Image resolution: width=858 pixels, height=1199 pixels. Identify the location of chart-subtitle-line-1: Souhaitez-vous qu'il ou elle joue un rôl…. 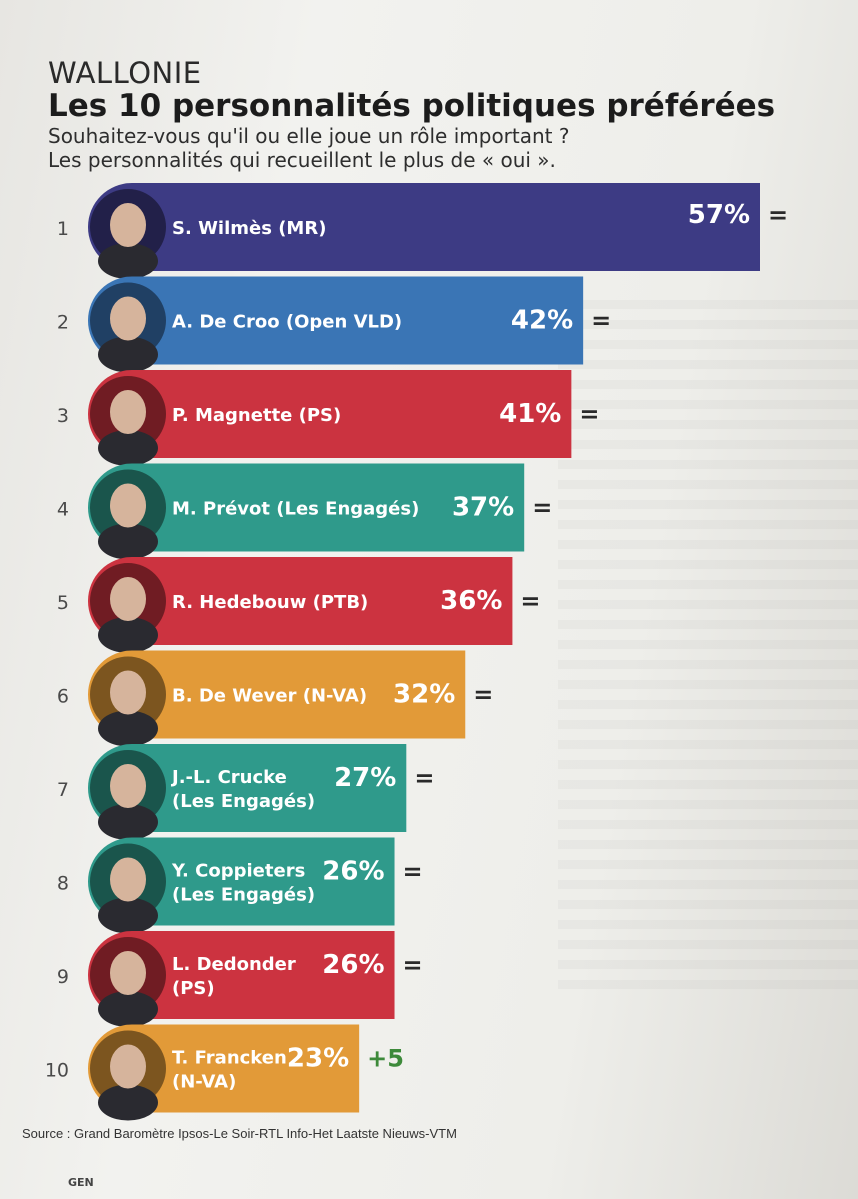
(309, 136).